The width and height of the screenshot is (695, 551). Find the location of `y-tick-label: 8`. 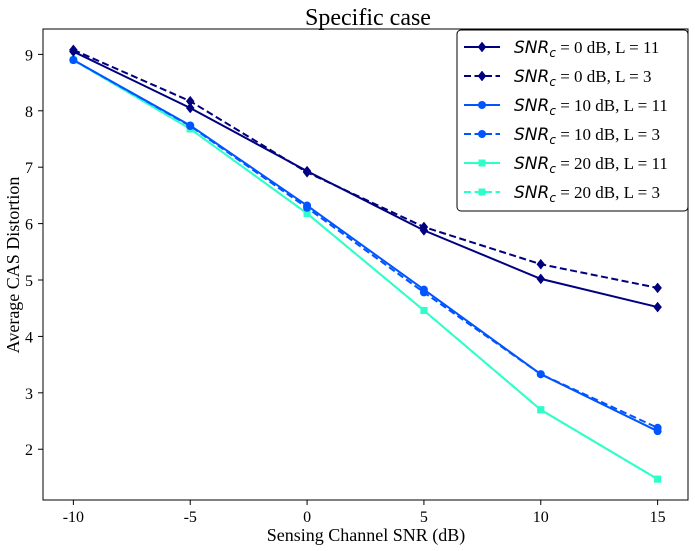

y-tick-label: 8 is located at coordinates (29, 112).